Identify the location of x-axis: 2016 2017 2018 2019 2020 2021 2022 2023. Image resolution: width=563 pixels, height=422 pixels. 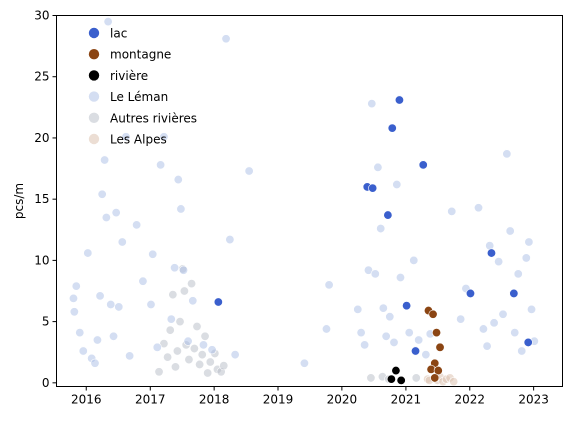
(310, 396).